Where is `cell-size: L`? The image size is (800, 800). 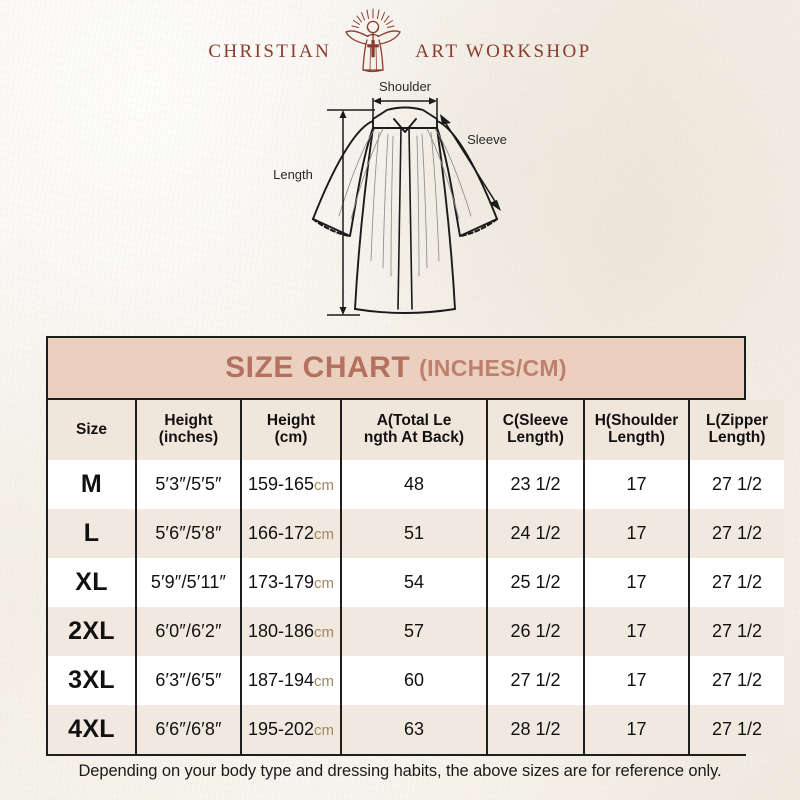
cell-size: L is located at coordinates (92, 533).